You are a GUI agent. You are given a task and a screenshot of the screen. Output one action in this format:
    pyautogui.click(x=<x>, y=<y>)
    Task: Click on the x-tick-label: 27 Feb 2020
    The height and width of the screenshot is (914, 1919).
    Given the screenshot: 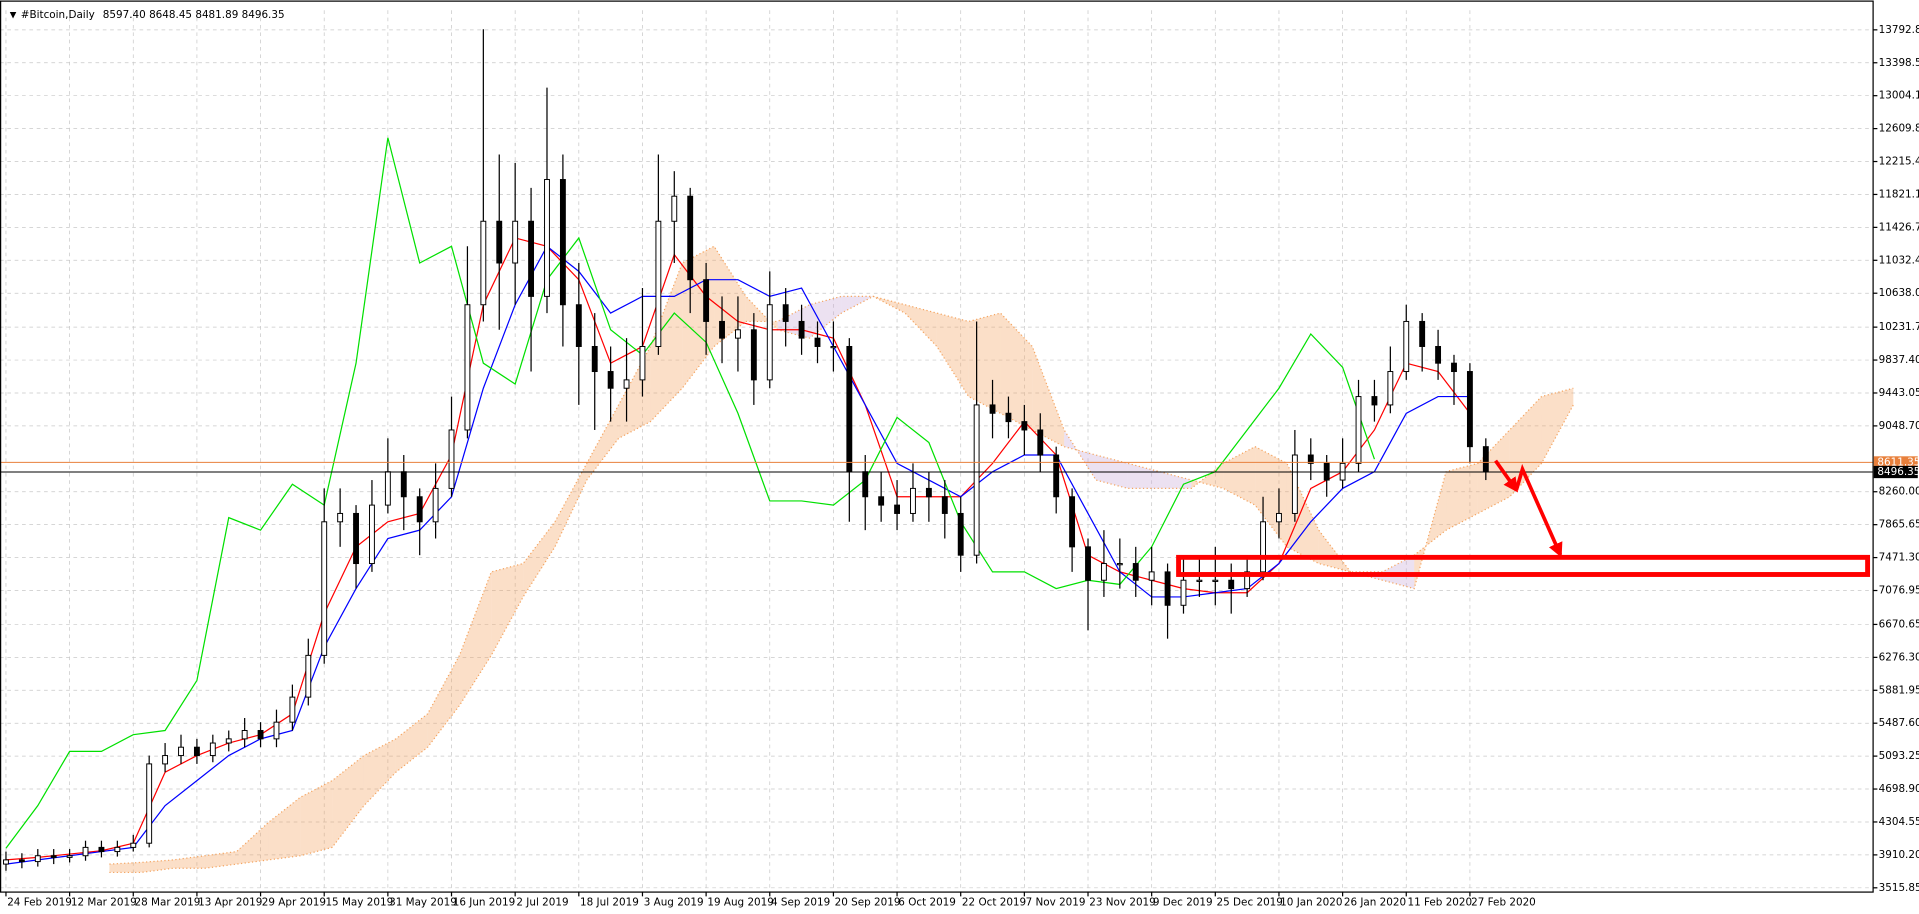 What is the action you would take?
    pyautogui.click(x=1503, y=902)
    